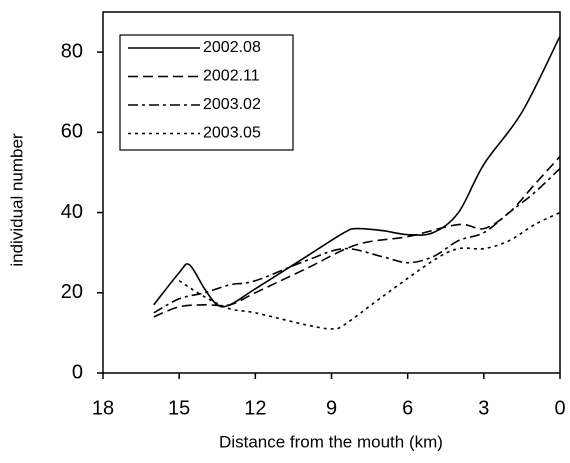 The height and width of the screenshot is (463, 570). What do you see at coordinates (232, 47) in the screenshot?
I see `legend-label: 2002.08` at bounding box center [232, 47].